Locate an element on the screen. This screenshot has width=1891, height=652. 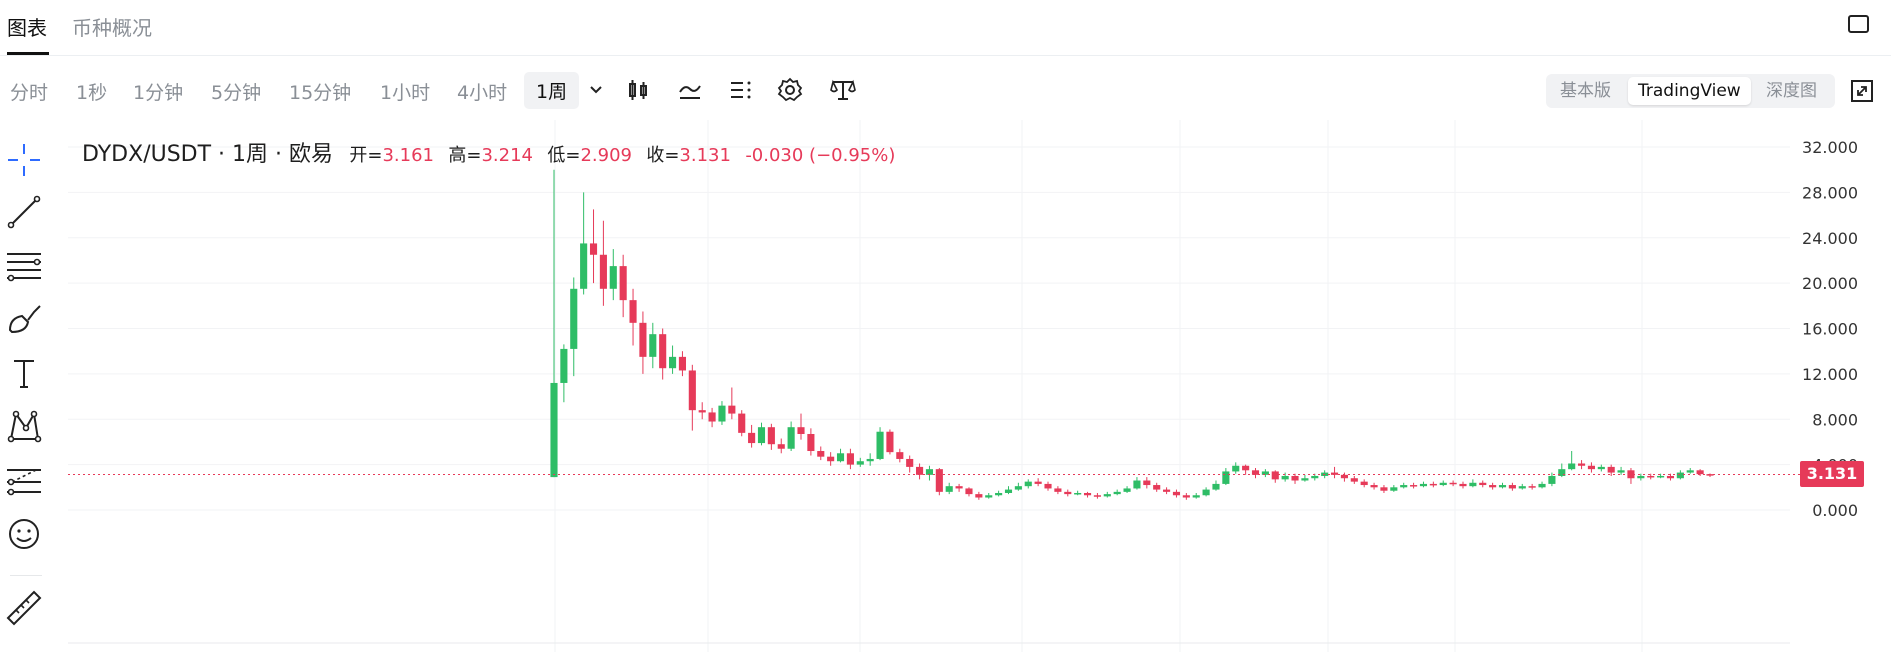
timeframe-1h: 1小时 is located at coordinates (405, 93).